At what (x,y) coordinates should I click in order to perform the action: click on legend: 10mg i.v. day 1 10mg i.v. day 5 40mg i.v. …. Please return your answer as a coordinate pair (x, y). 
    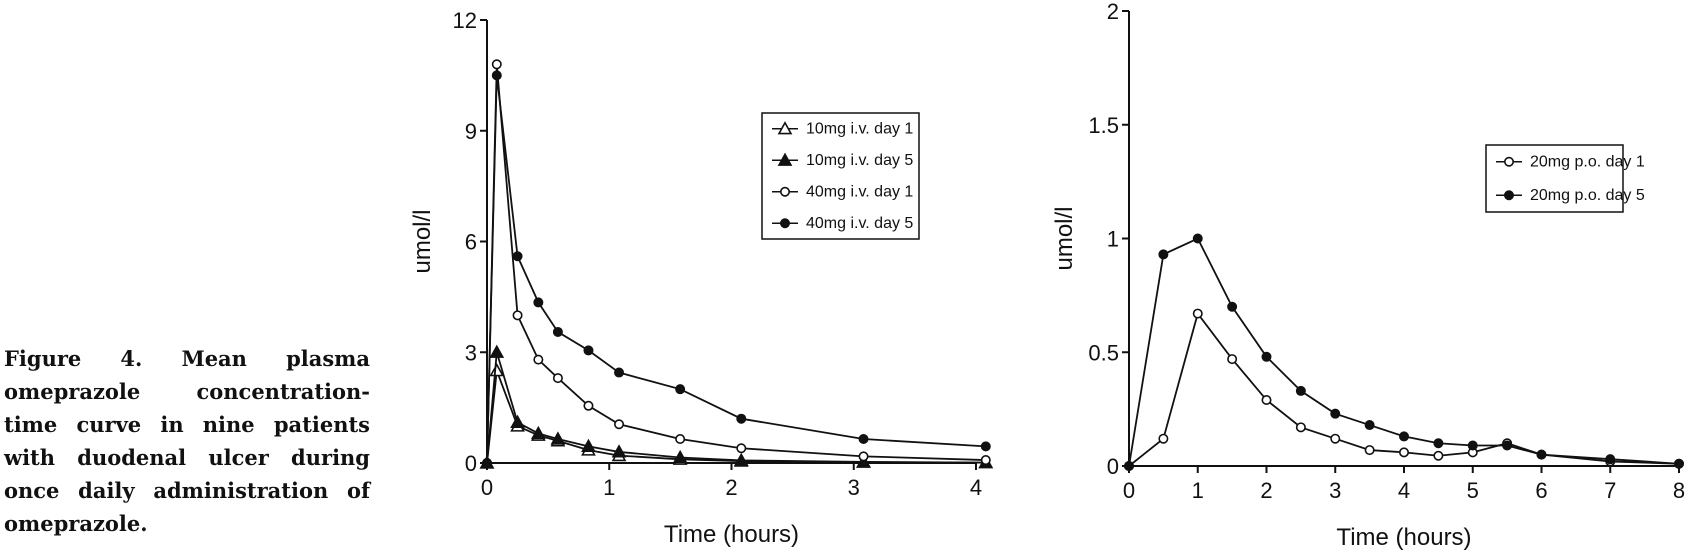
    Looking at the image, I should click on (840, 176).